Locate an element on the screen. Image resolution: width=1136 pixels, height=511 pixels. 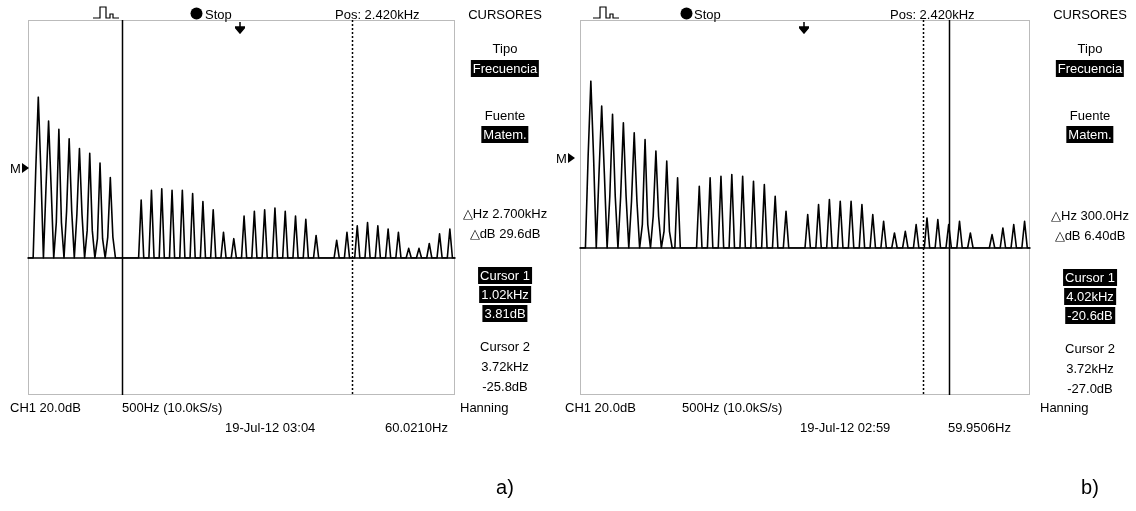
text: a) is located at coordinates (505, 487).